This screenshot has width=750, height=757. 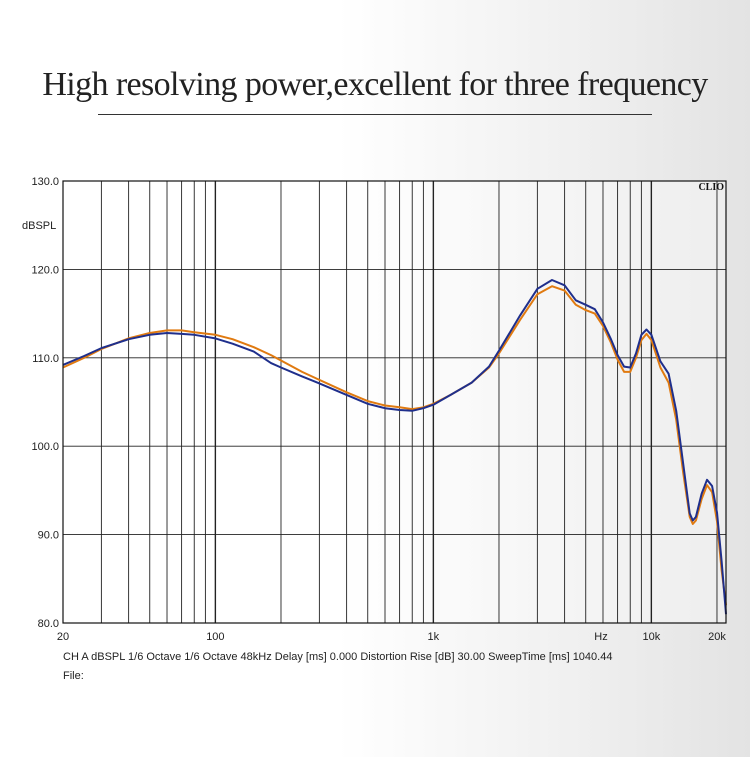 What do you see at coordinates (391, 637) in the screenshot?
I see `x-tick-labels: 20 100 1k 10k 20k` at bounding box center [391, 637].